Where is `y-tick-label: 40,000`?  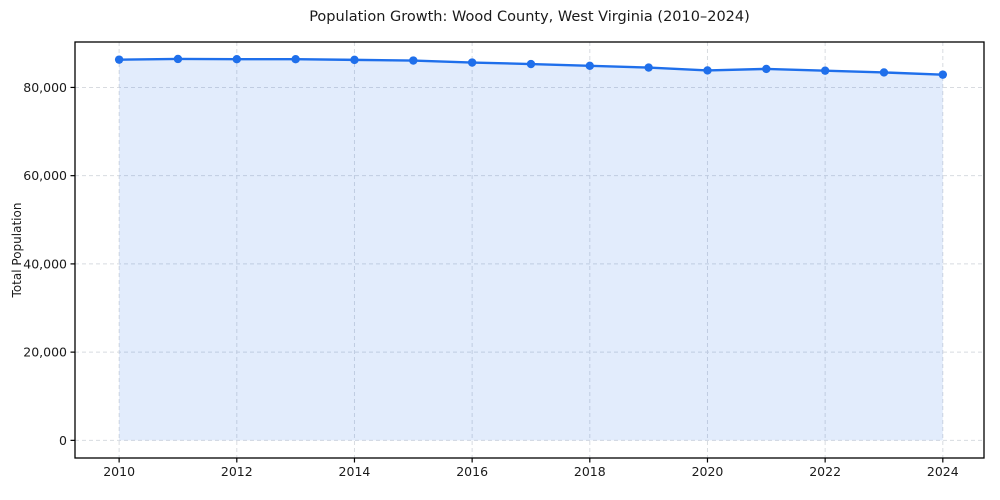 y-tick-label: 40,000 is located at coordinates (45, 263).